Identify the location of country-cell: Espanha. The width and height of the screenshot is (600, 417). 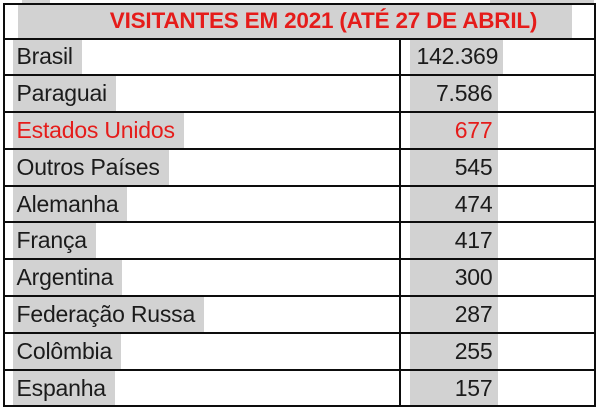
(202, 388).